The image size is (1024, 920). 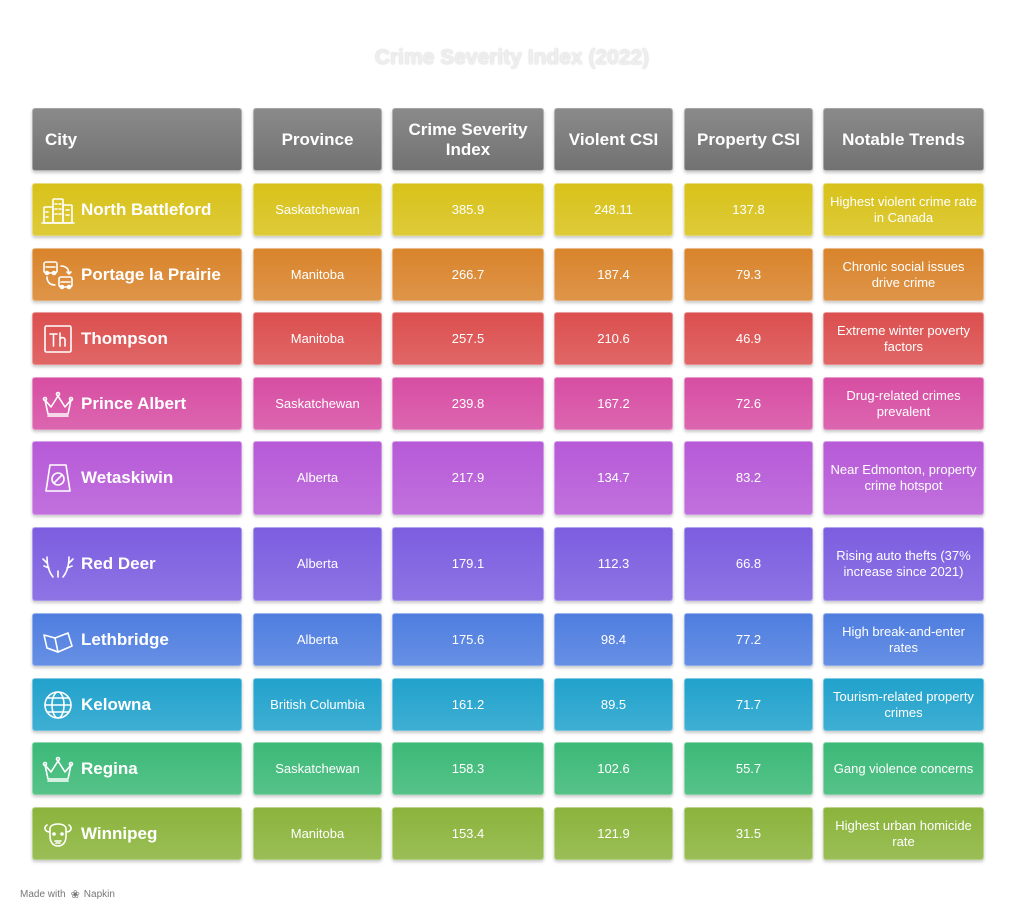 I want to click on chart-title: Crime Severity Index (2022), so click(x=512, y=57).